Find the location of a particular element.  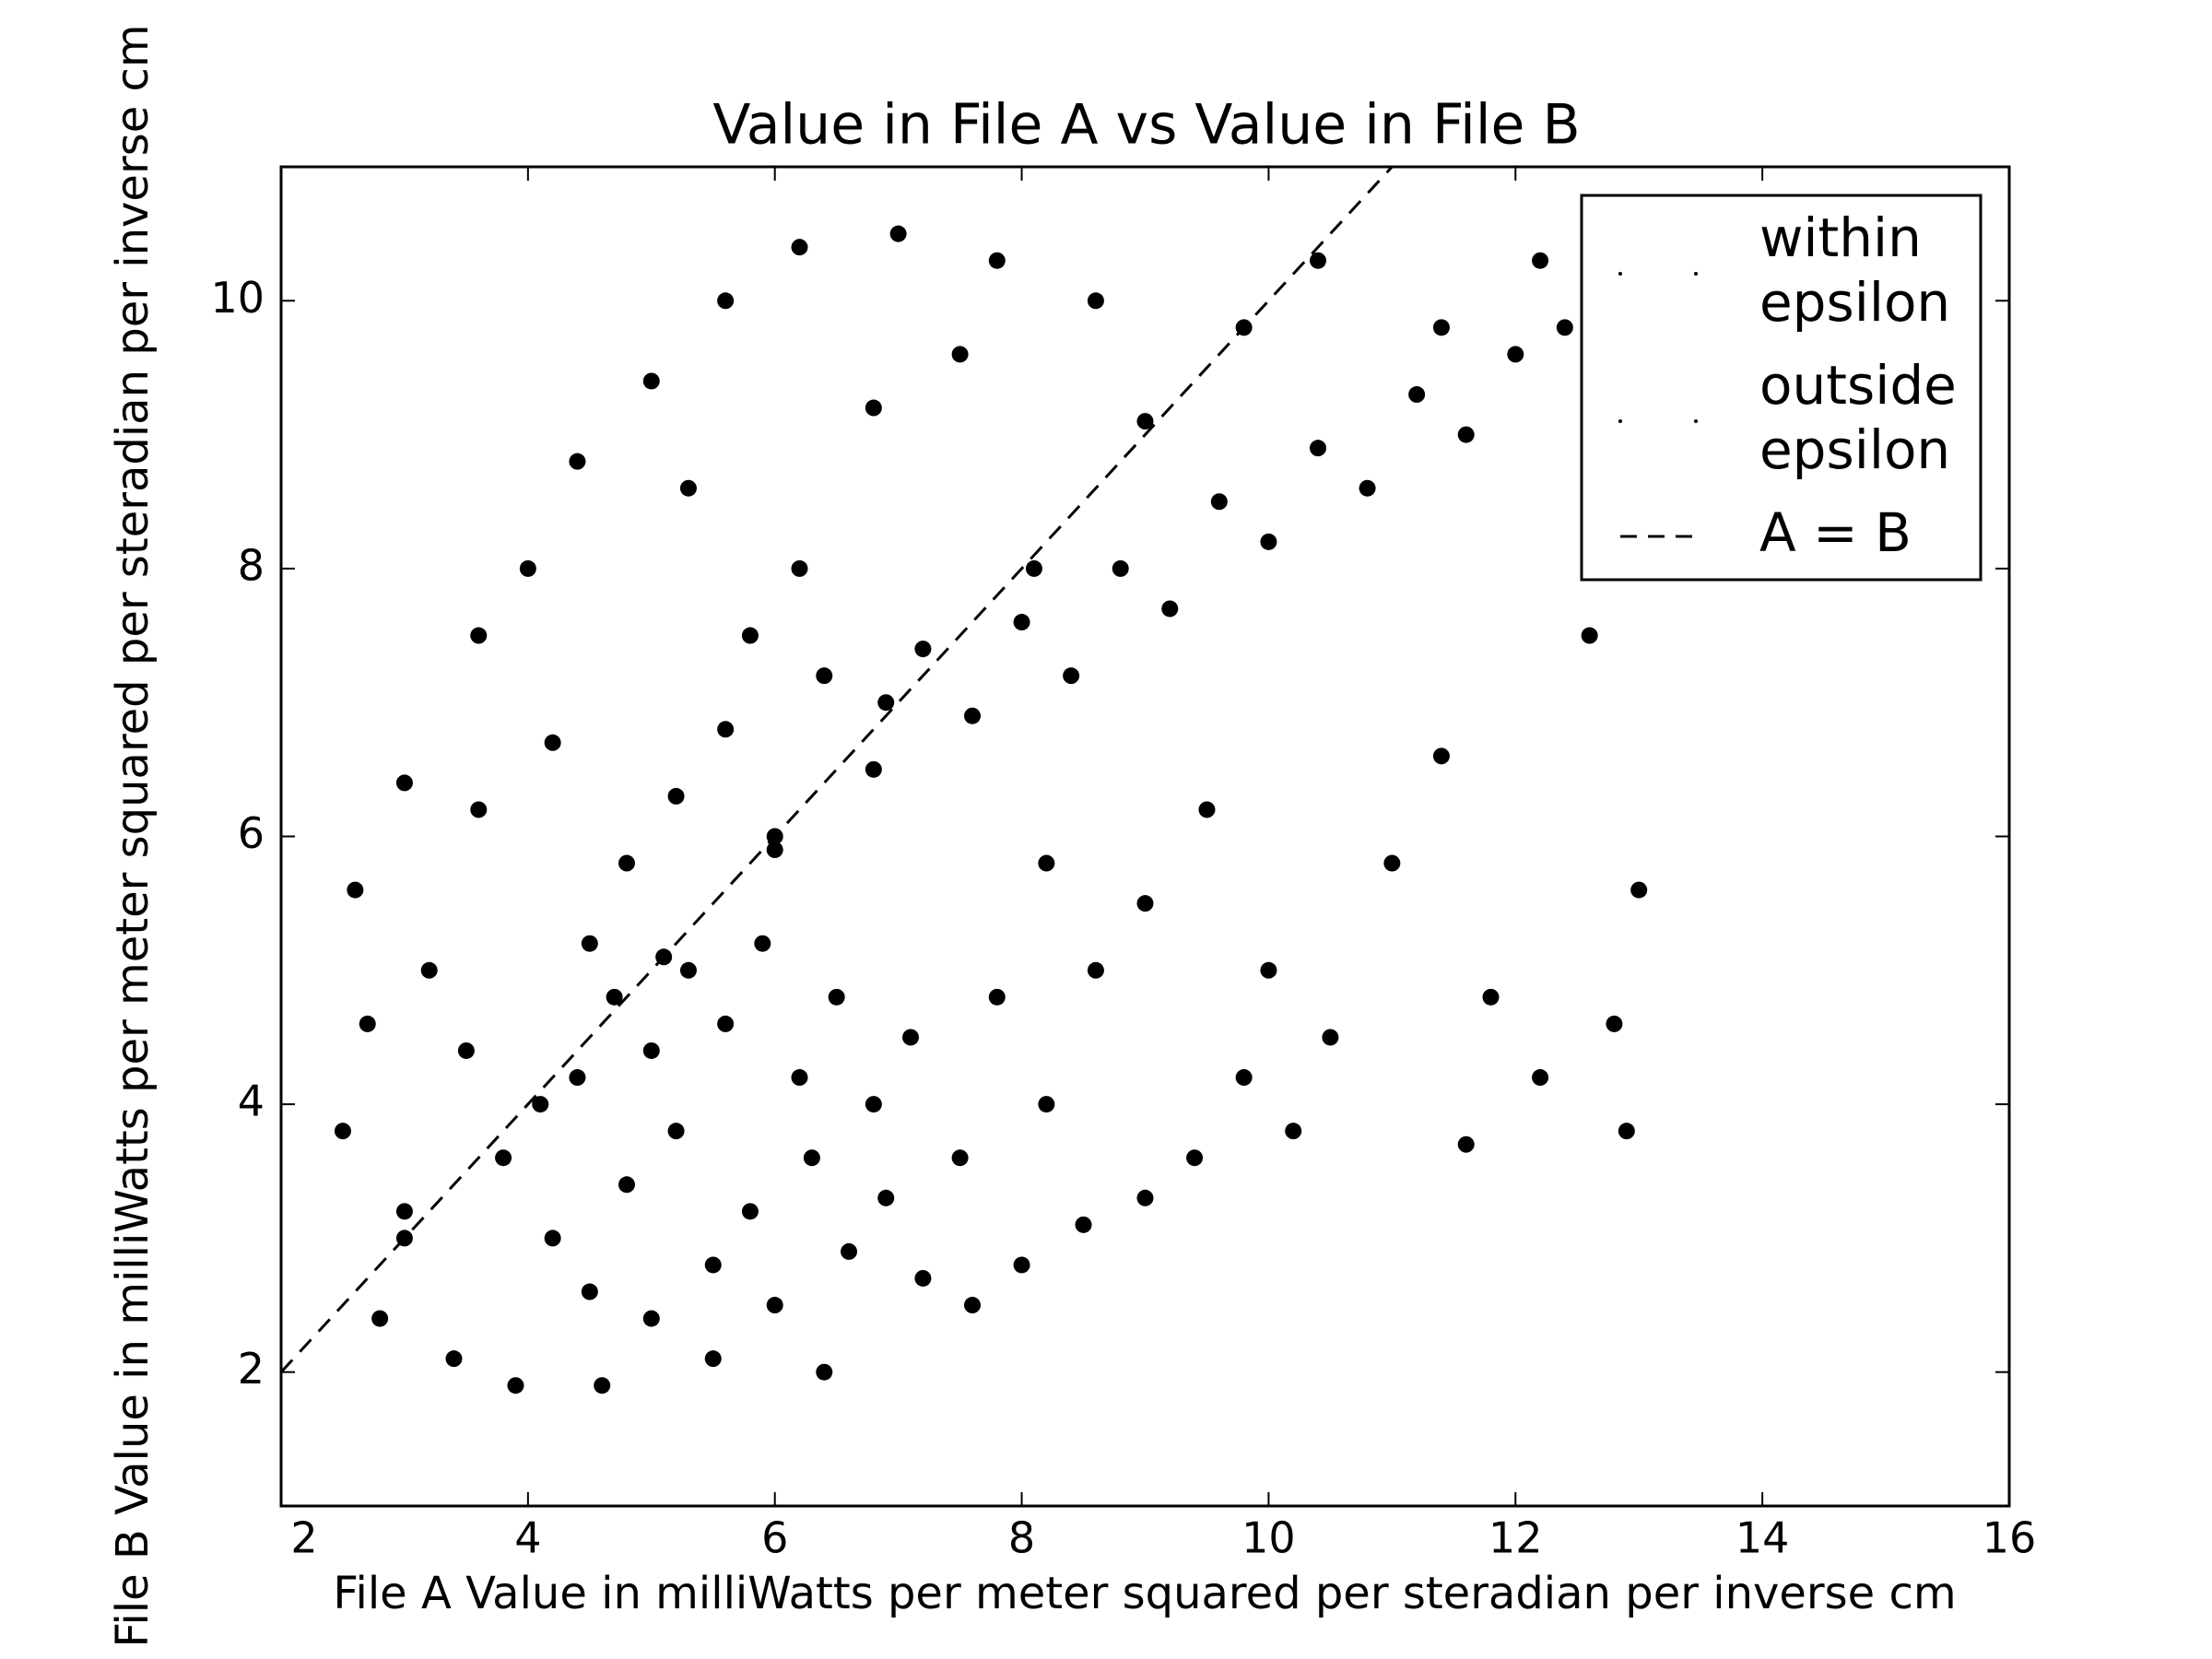

y-tick-label: 2 is located at coordinates (251, 1369).